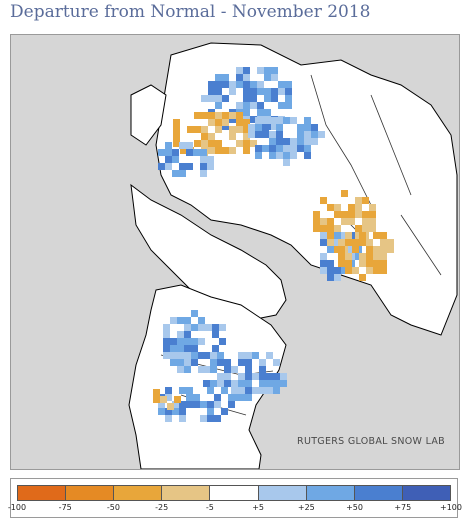 The image size is (463, 526). Describe the element at coordinates (235, 509) in the screenshot. I see `legend-labels: -100 -75 -50 -25 -5 +5 +25 +50 +75 +100` at that location.